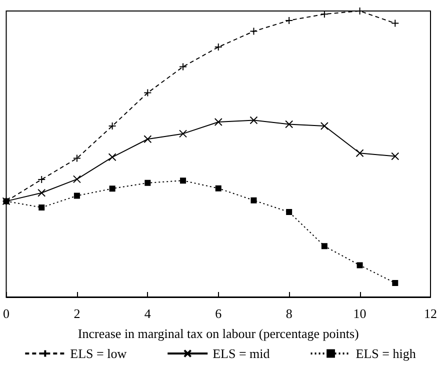  Describe the element at coordinates (430, 313) in the screenshot. I see `x-tick-label: 12` at that location.